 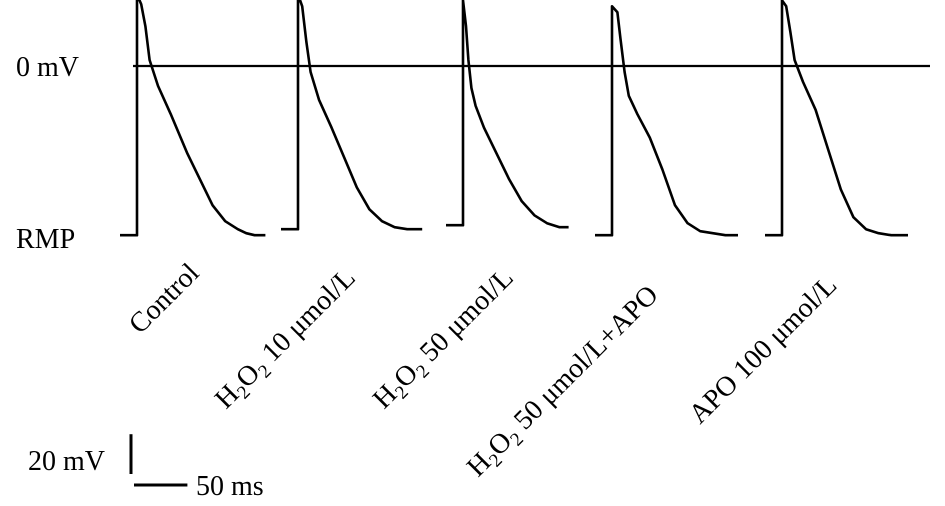 I want to click on condition-label: Control, so click(x=164, y=298).